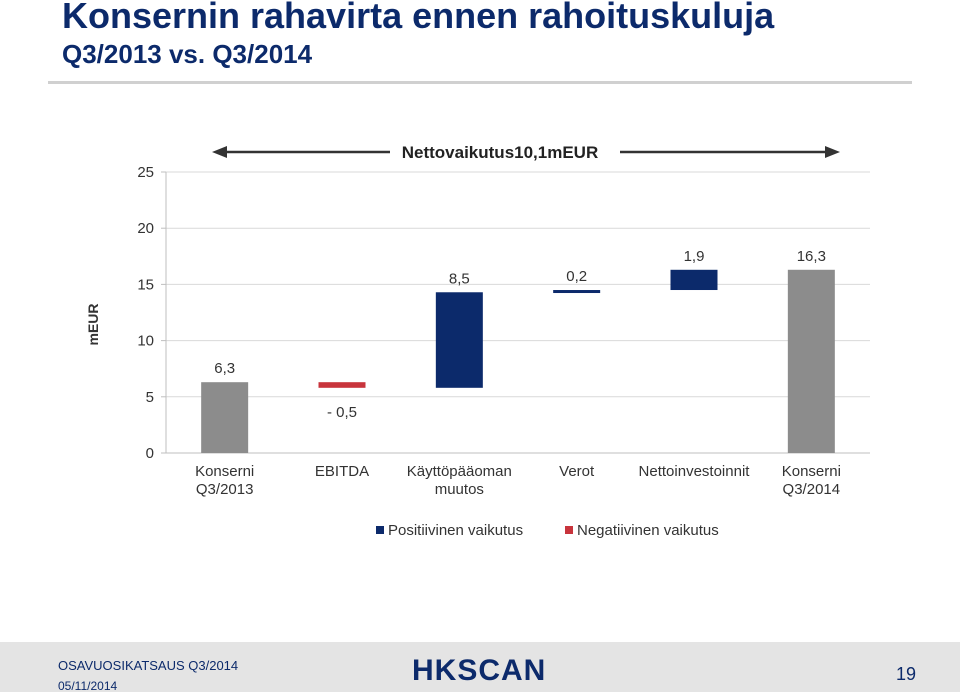 This screenshot has width=960, height=693. Describe the element at coordinates (145, 284) in the screenshot. I see `y-tick-label: 15` at that location.